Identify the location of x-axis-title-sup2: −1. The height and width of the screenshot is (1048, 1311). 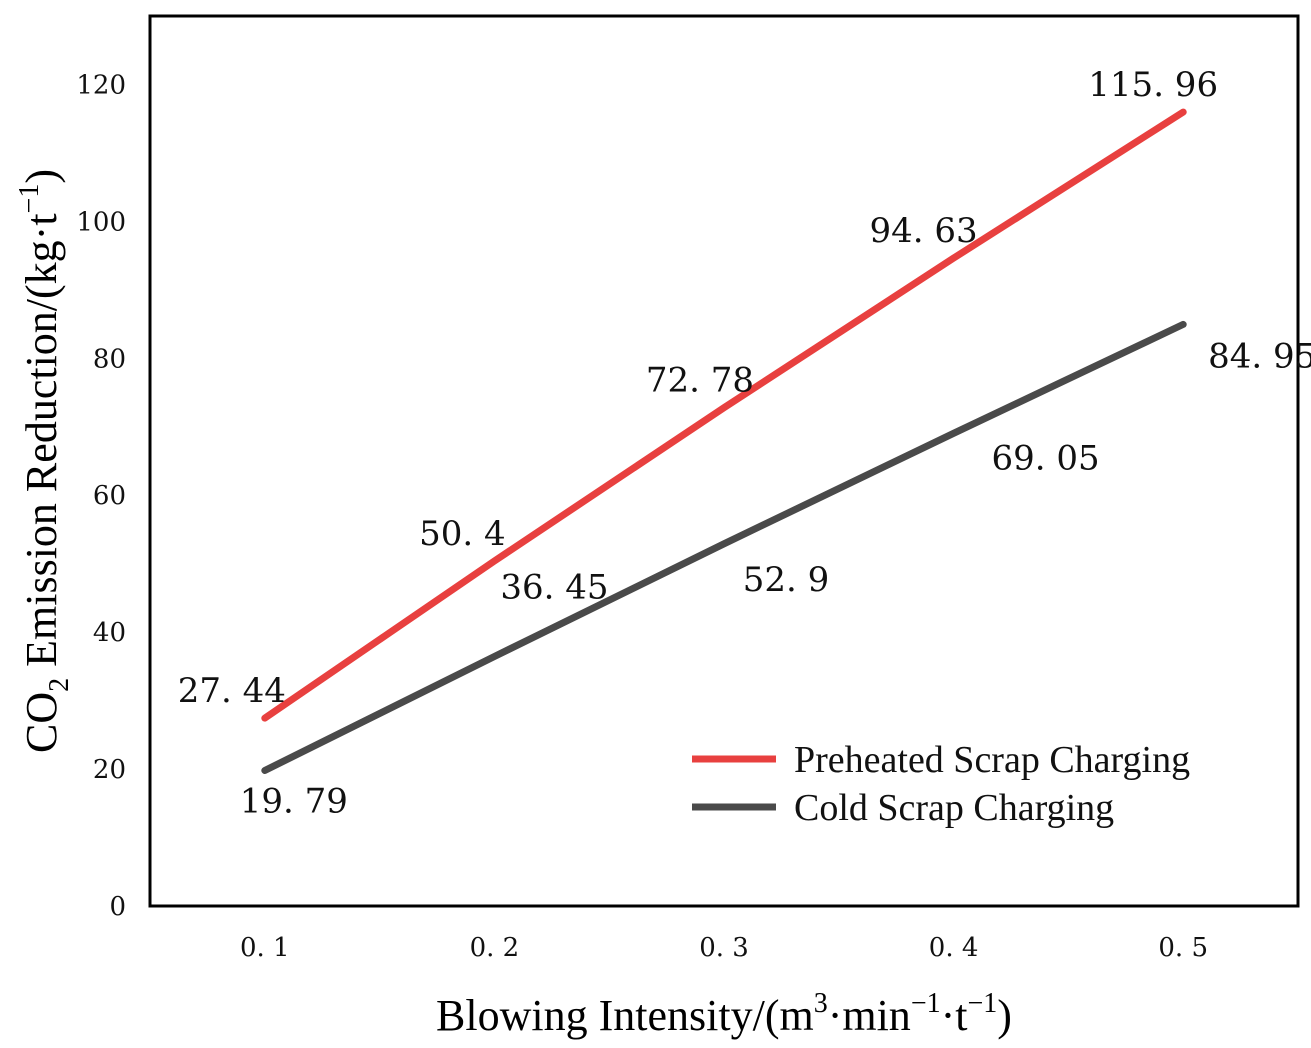
(926, 1003).